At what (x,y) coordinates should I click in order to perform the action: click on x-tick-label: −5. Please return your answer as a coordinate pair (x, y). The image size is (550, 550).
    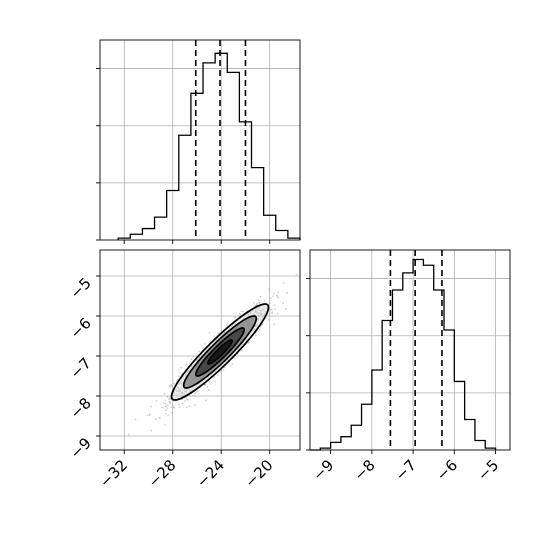
    Looking at the image, I should click on (488, 470).